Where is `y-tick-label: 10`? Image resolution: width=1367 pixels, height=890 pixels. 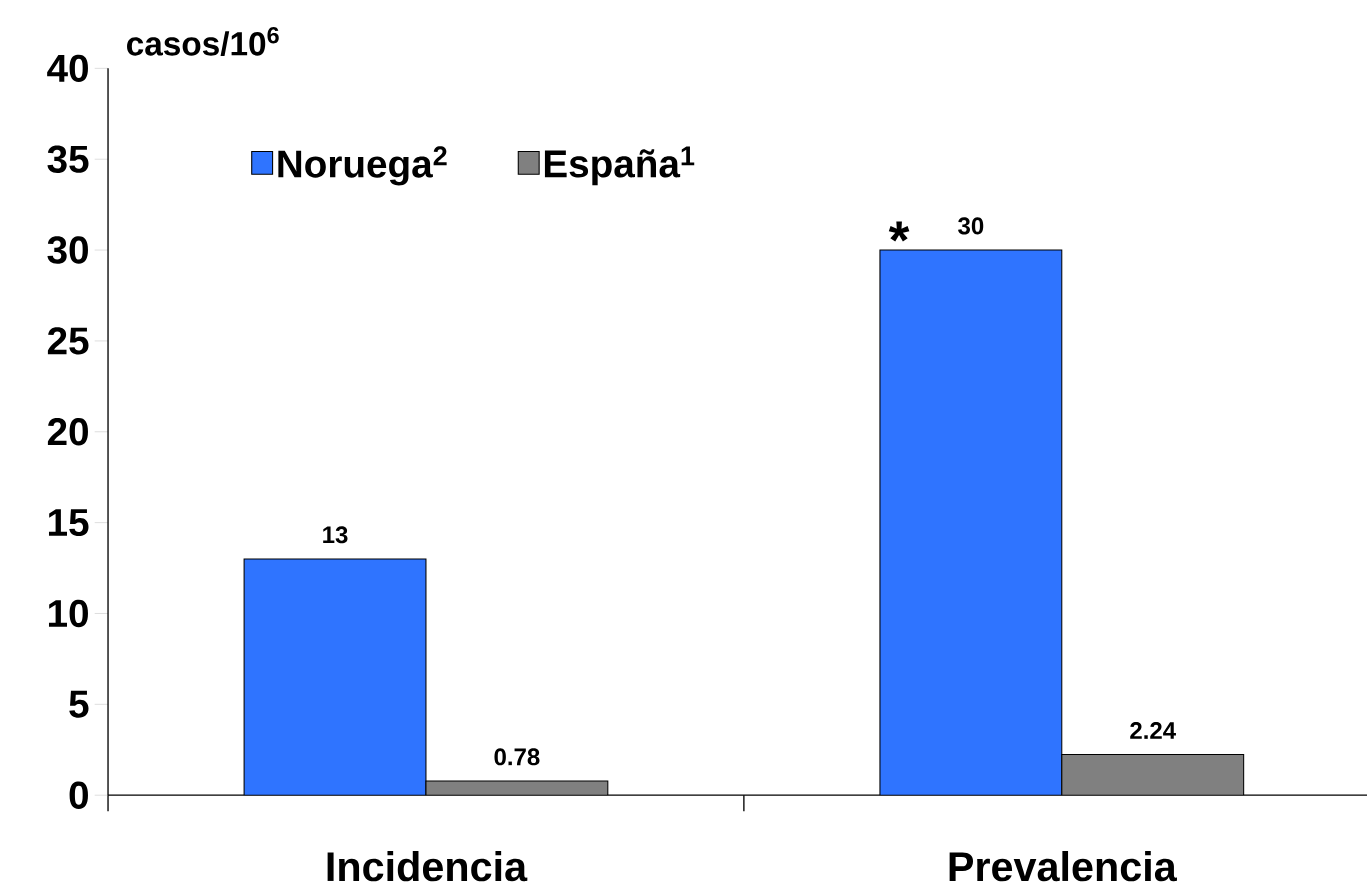
y-tick-label: 10 is located at coordinates (68, 613).